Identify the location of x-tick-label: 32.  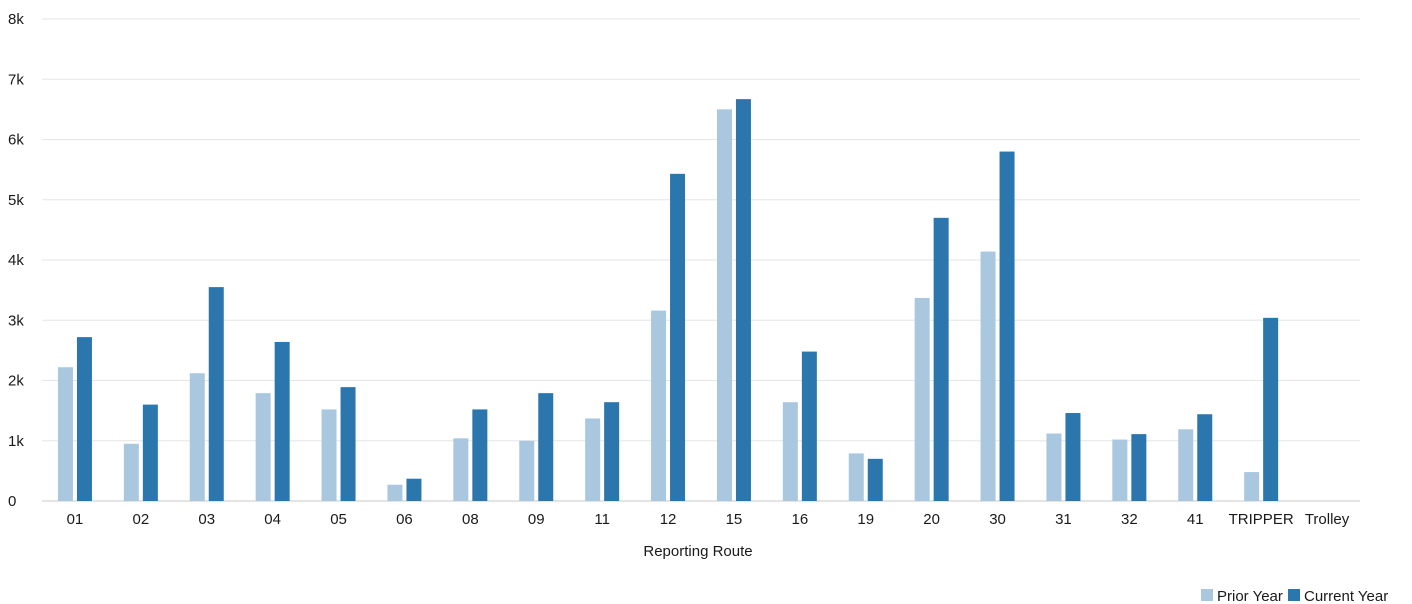
(1129, 519).